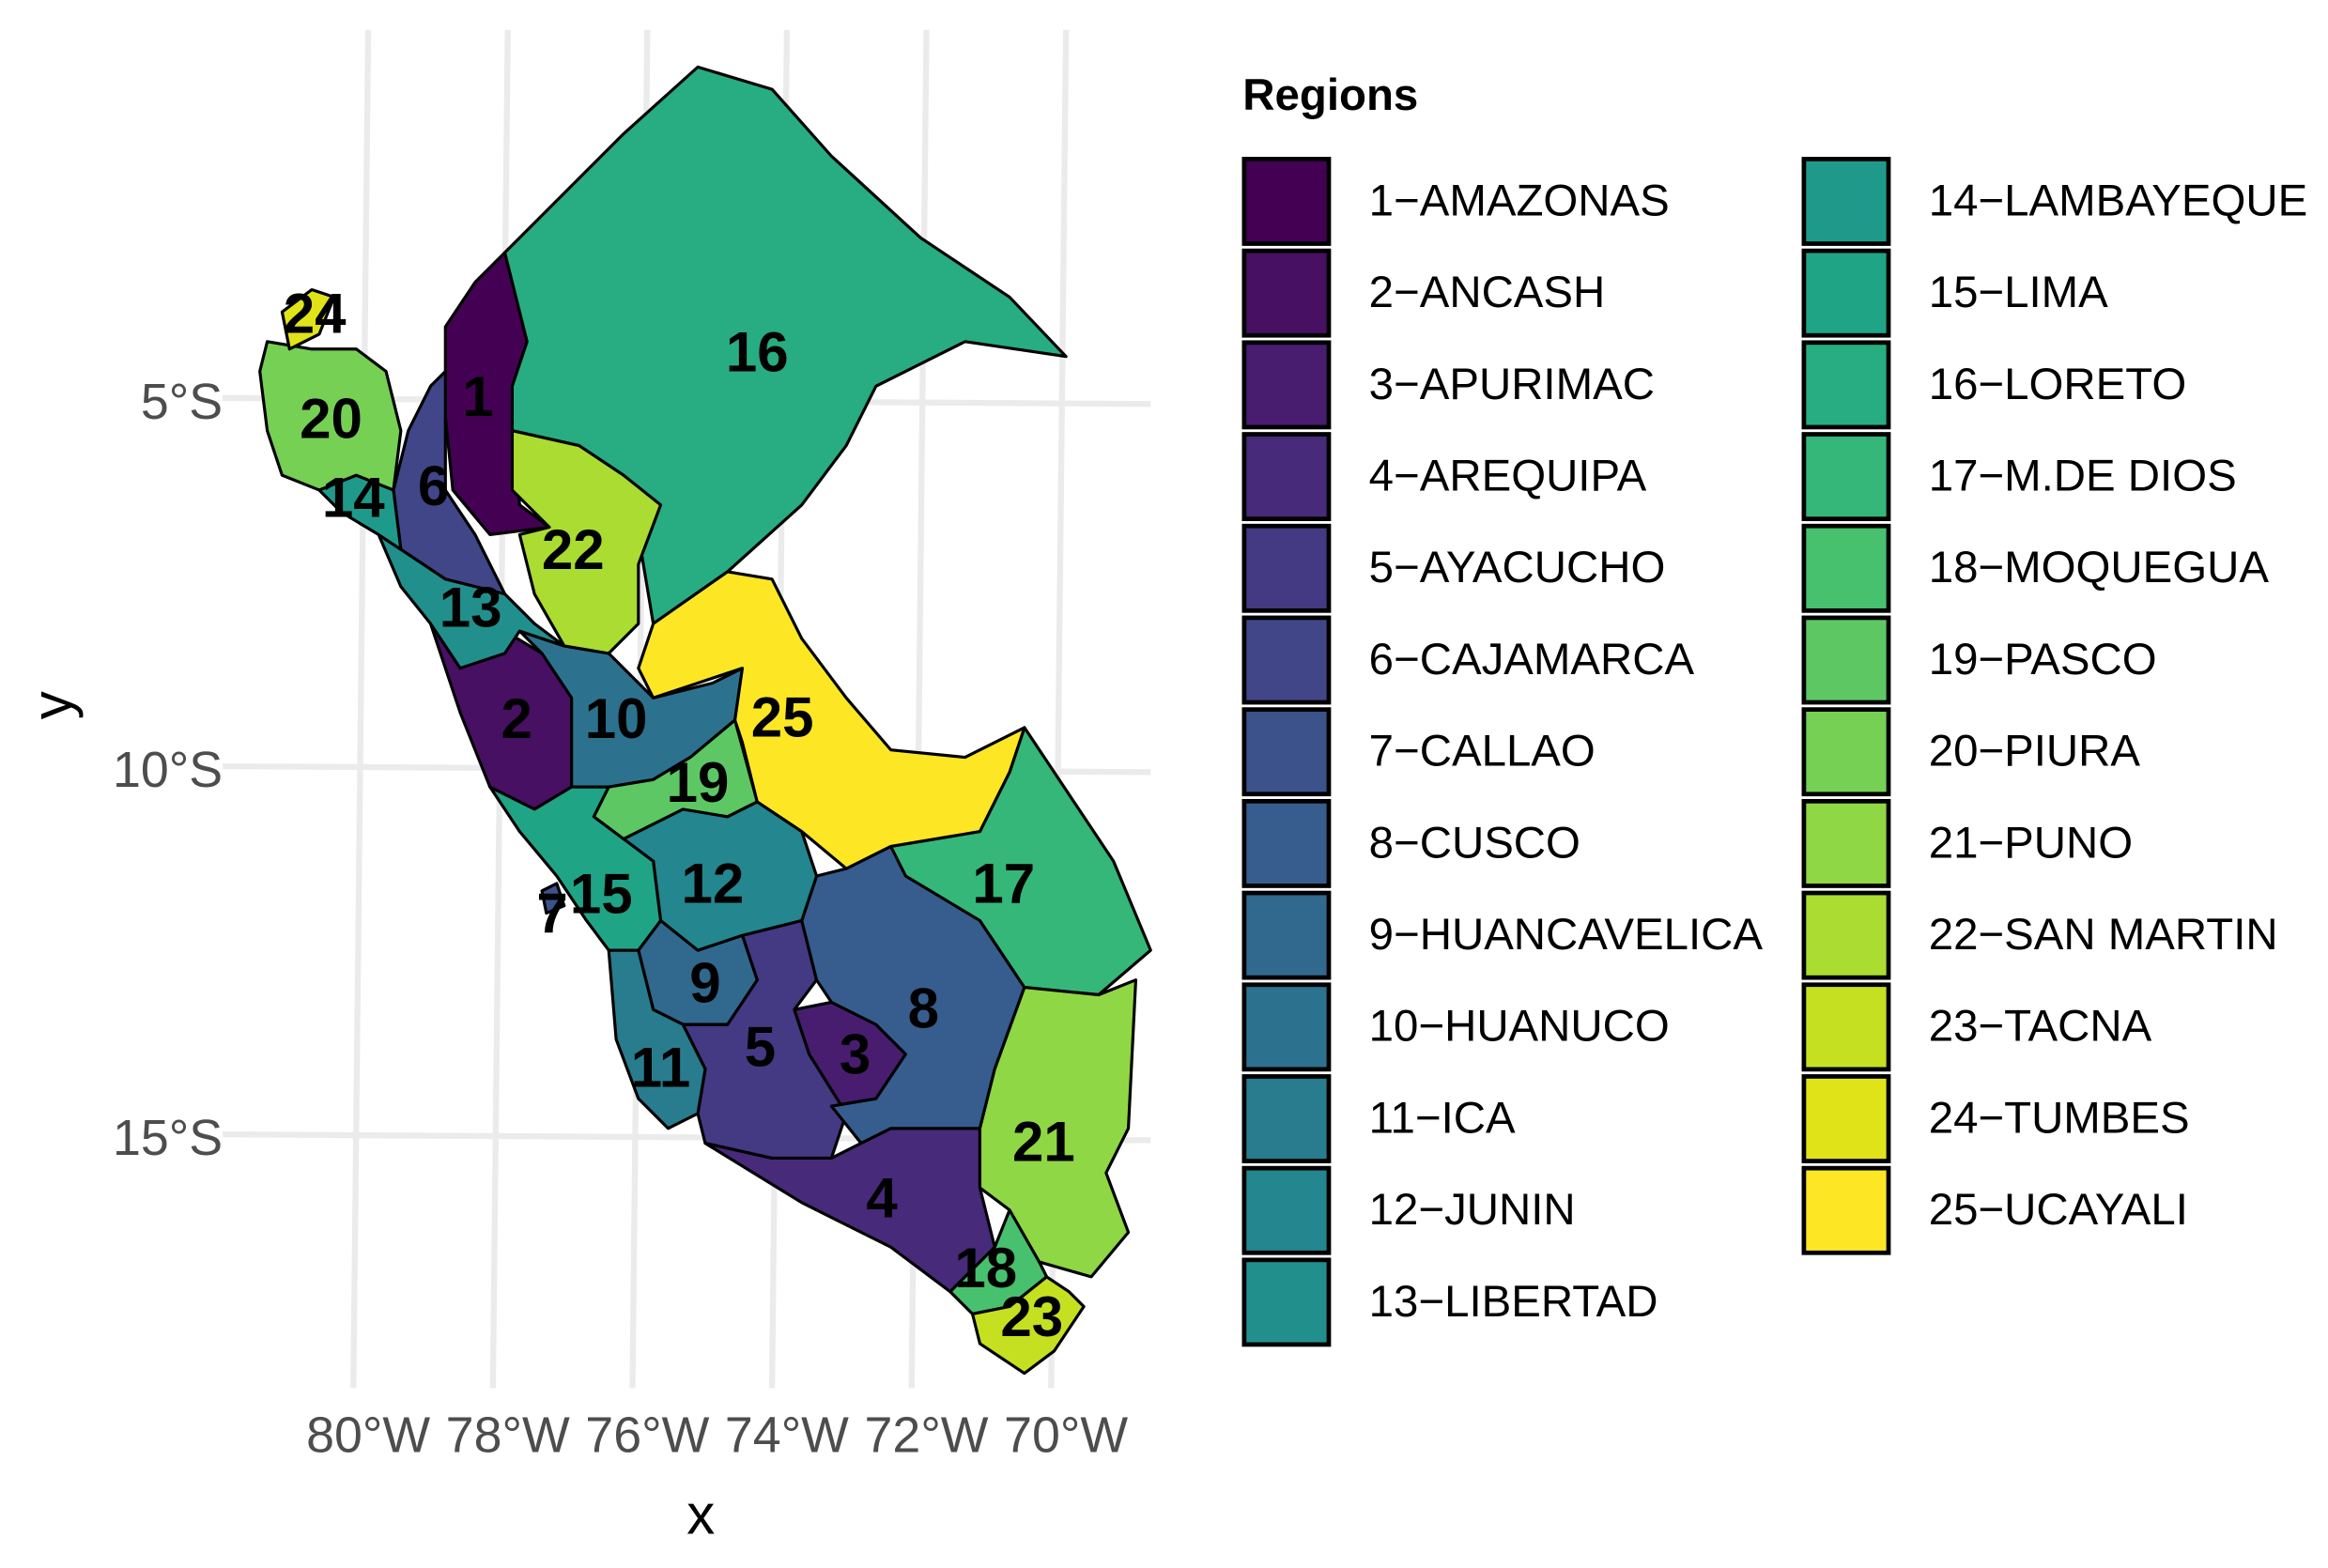 This screenshot has width=2328, height=1568. What do you see at coordinates (331, 420) in the screenshot?
I see `region-label: 20` at bounding box center [331, 420].